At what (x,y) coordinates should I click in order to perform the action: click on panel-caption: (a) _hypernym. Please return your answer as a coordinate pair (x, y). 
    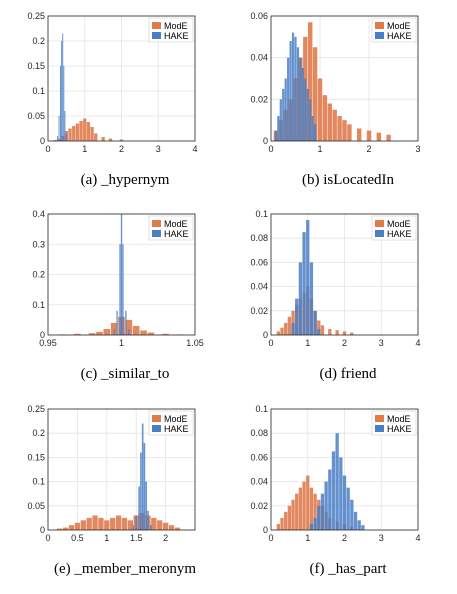
    Looking at the image, I should click on (125, 180).